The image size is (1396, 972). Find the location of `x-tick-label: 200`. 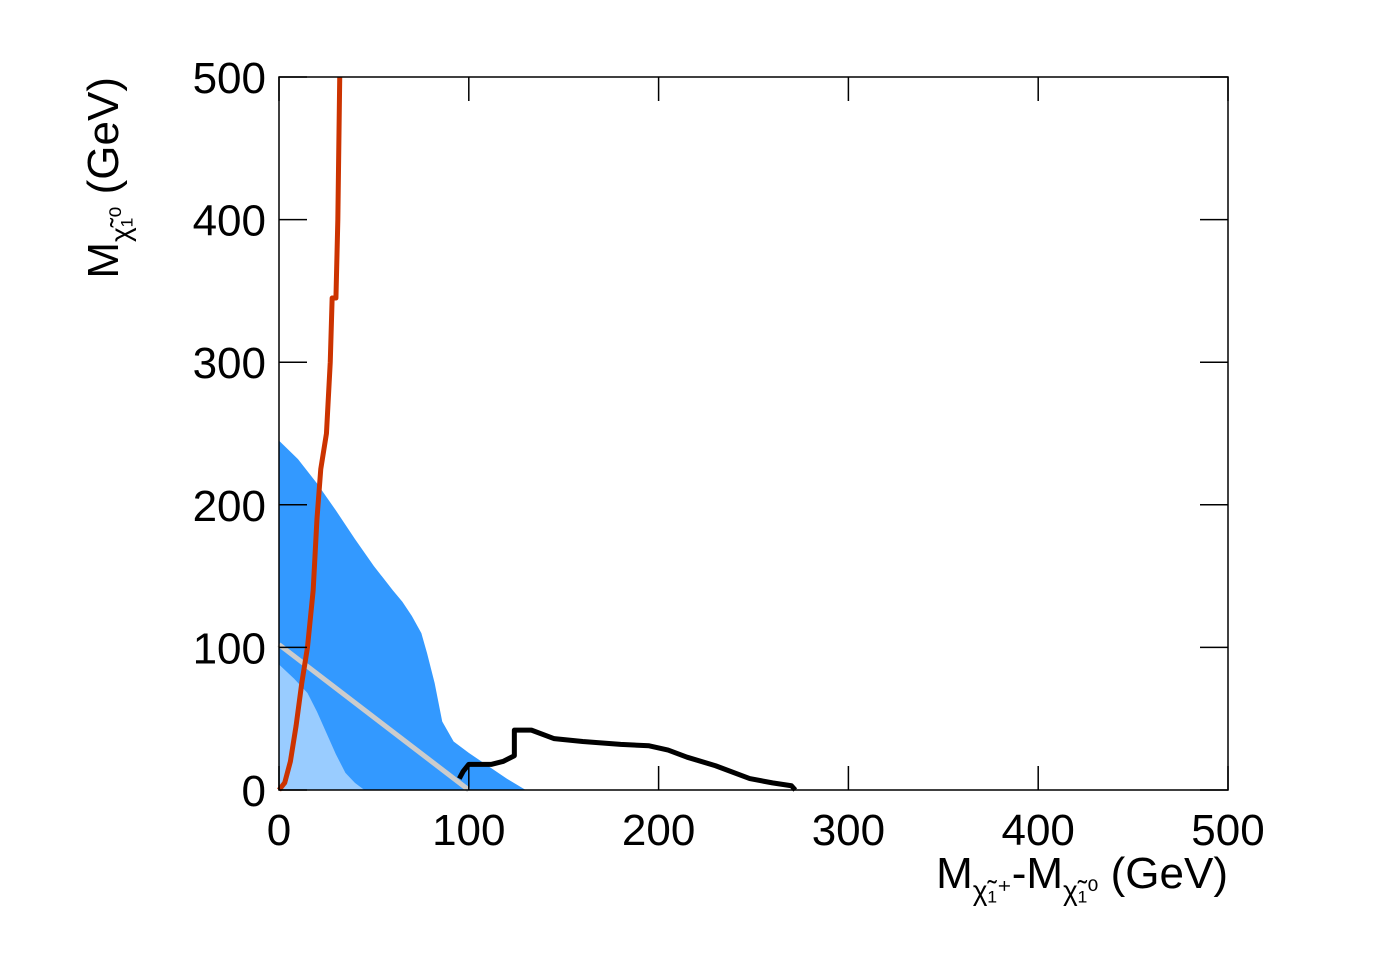

x-tick-label: 200 is located at coordinates (658, 830).